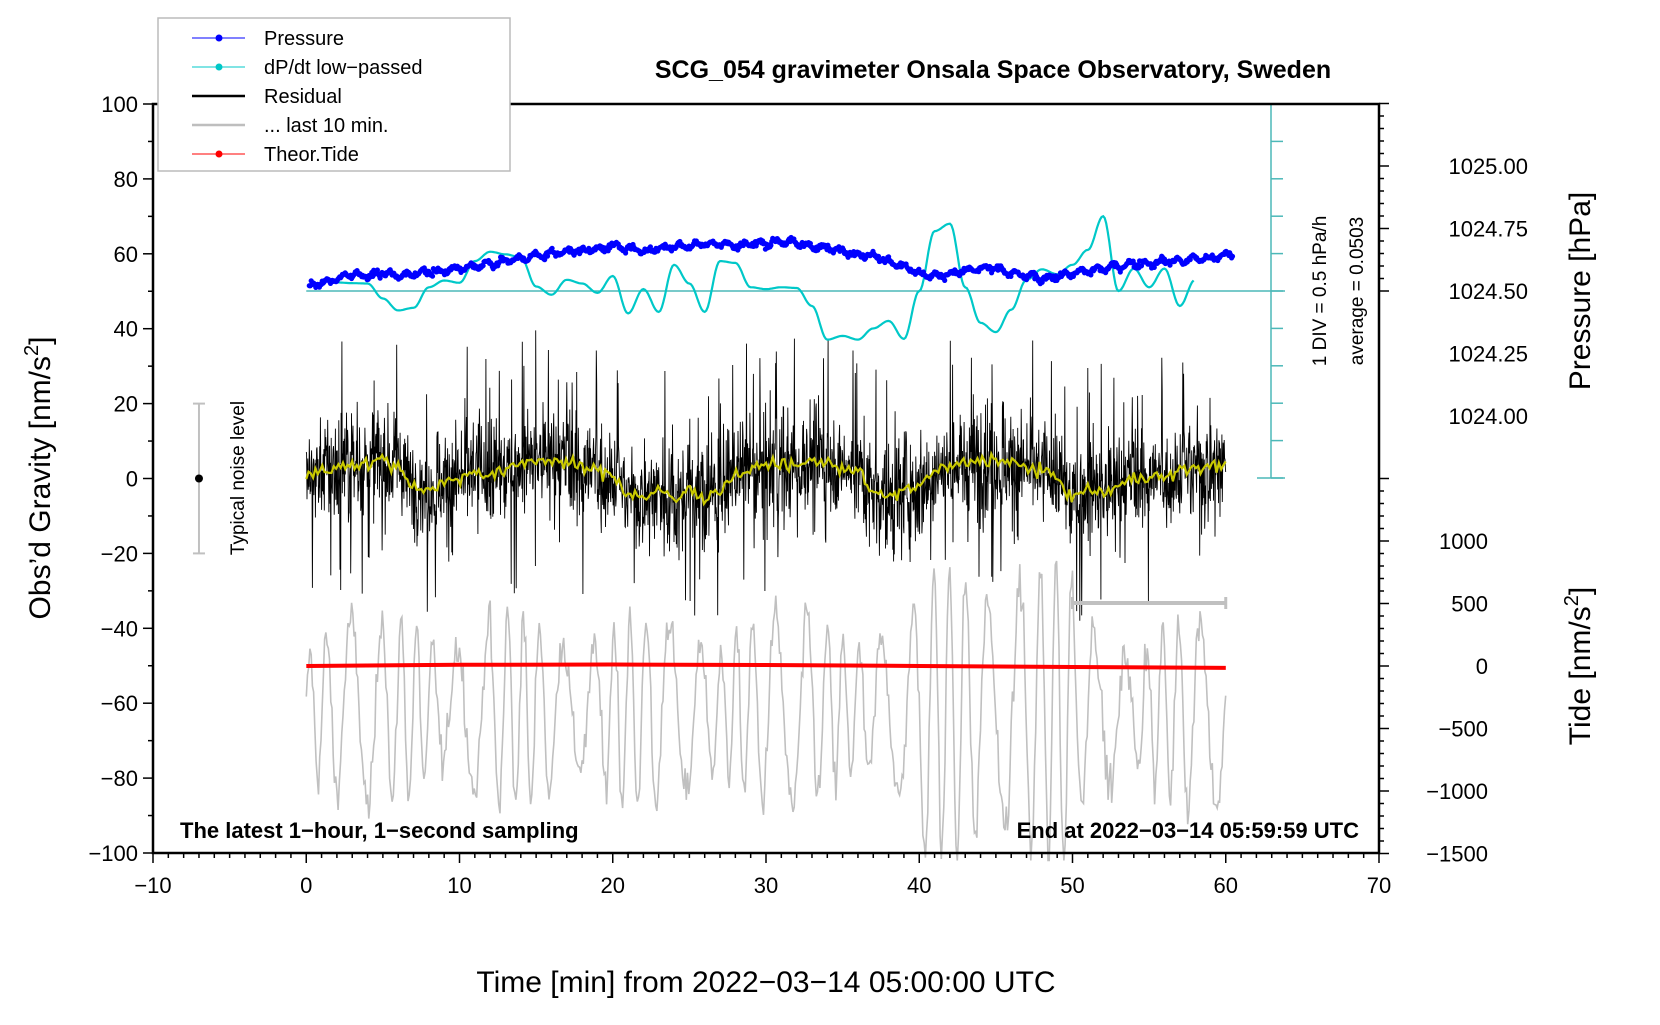 This screenshot has width=1660, height=1025. I want to click on y-axis-tide-title-sup: 2, so click(1572, 600).